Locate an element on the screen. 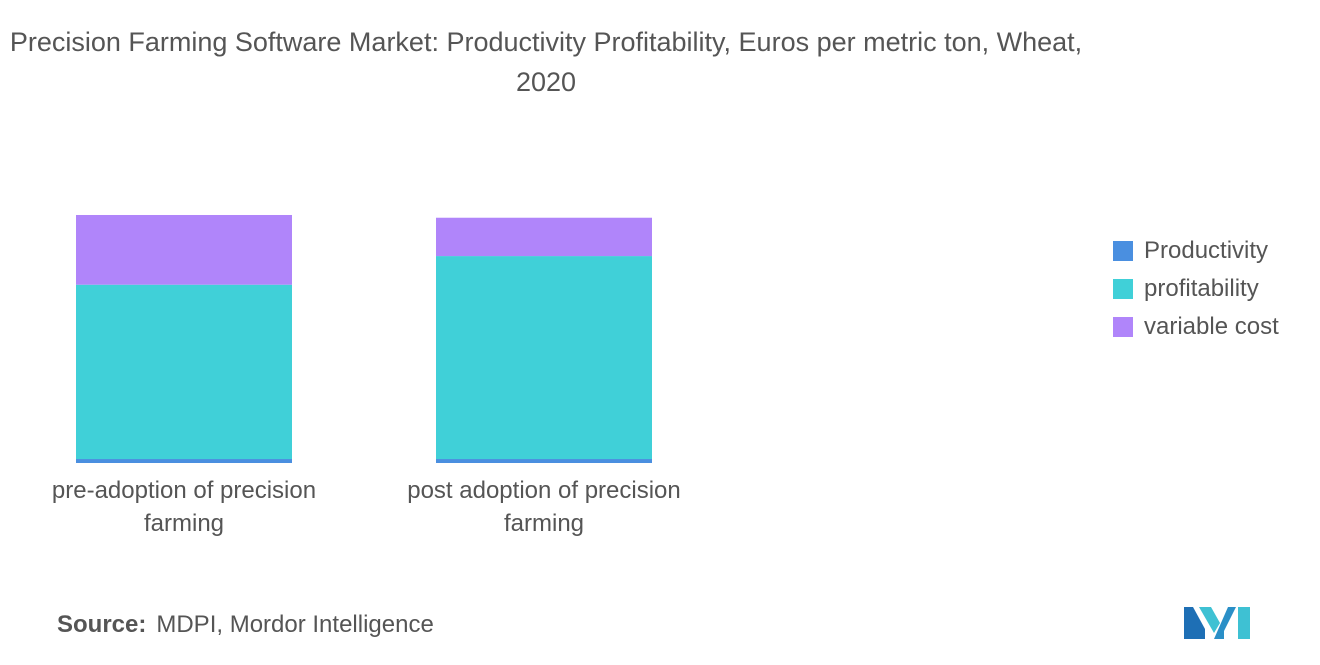 This screenshot has width=1320, height=665. x-tick-label: post adoption of precision farming is located at coordinates (544, 507).